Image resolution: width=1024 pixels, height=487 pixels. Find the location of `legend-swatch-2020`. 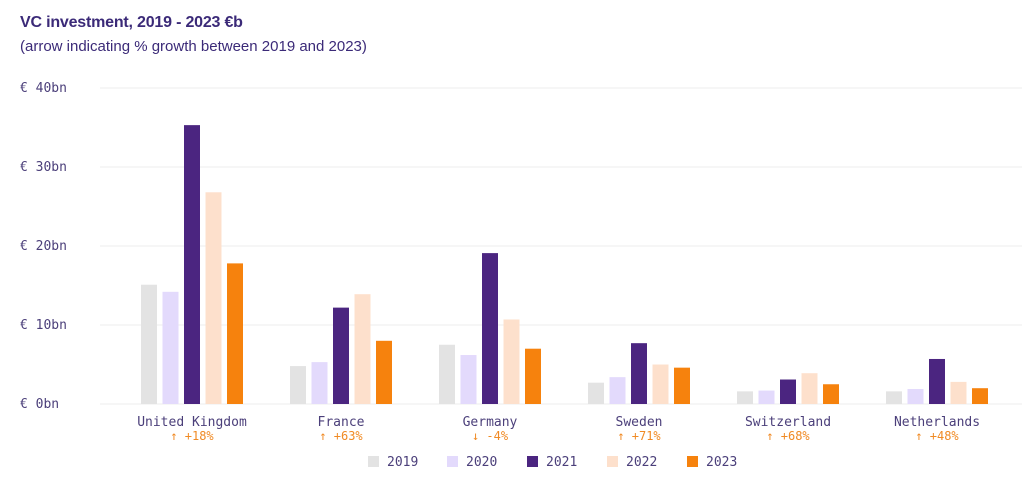

legend-swatch-2020 is located at coordinates (452, 461).